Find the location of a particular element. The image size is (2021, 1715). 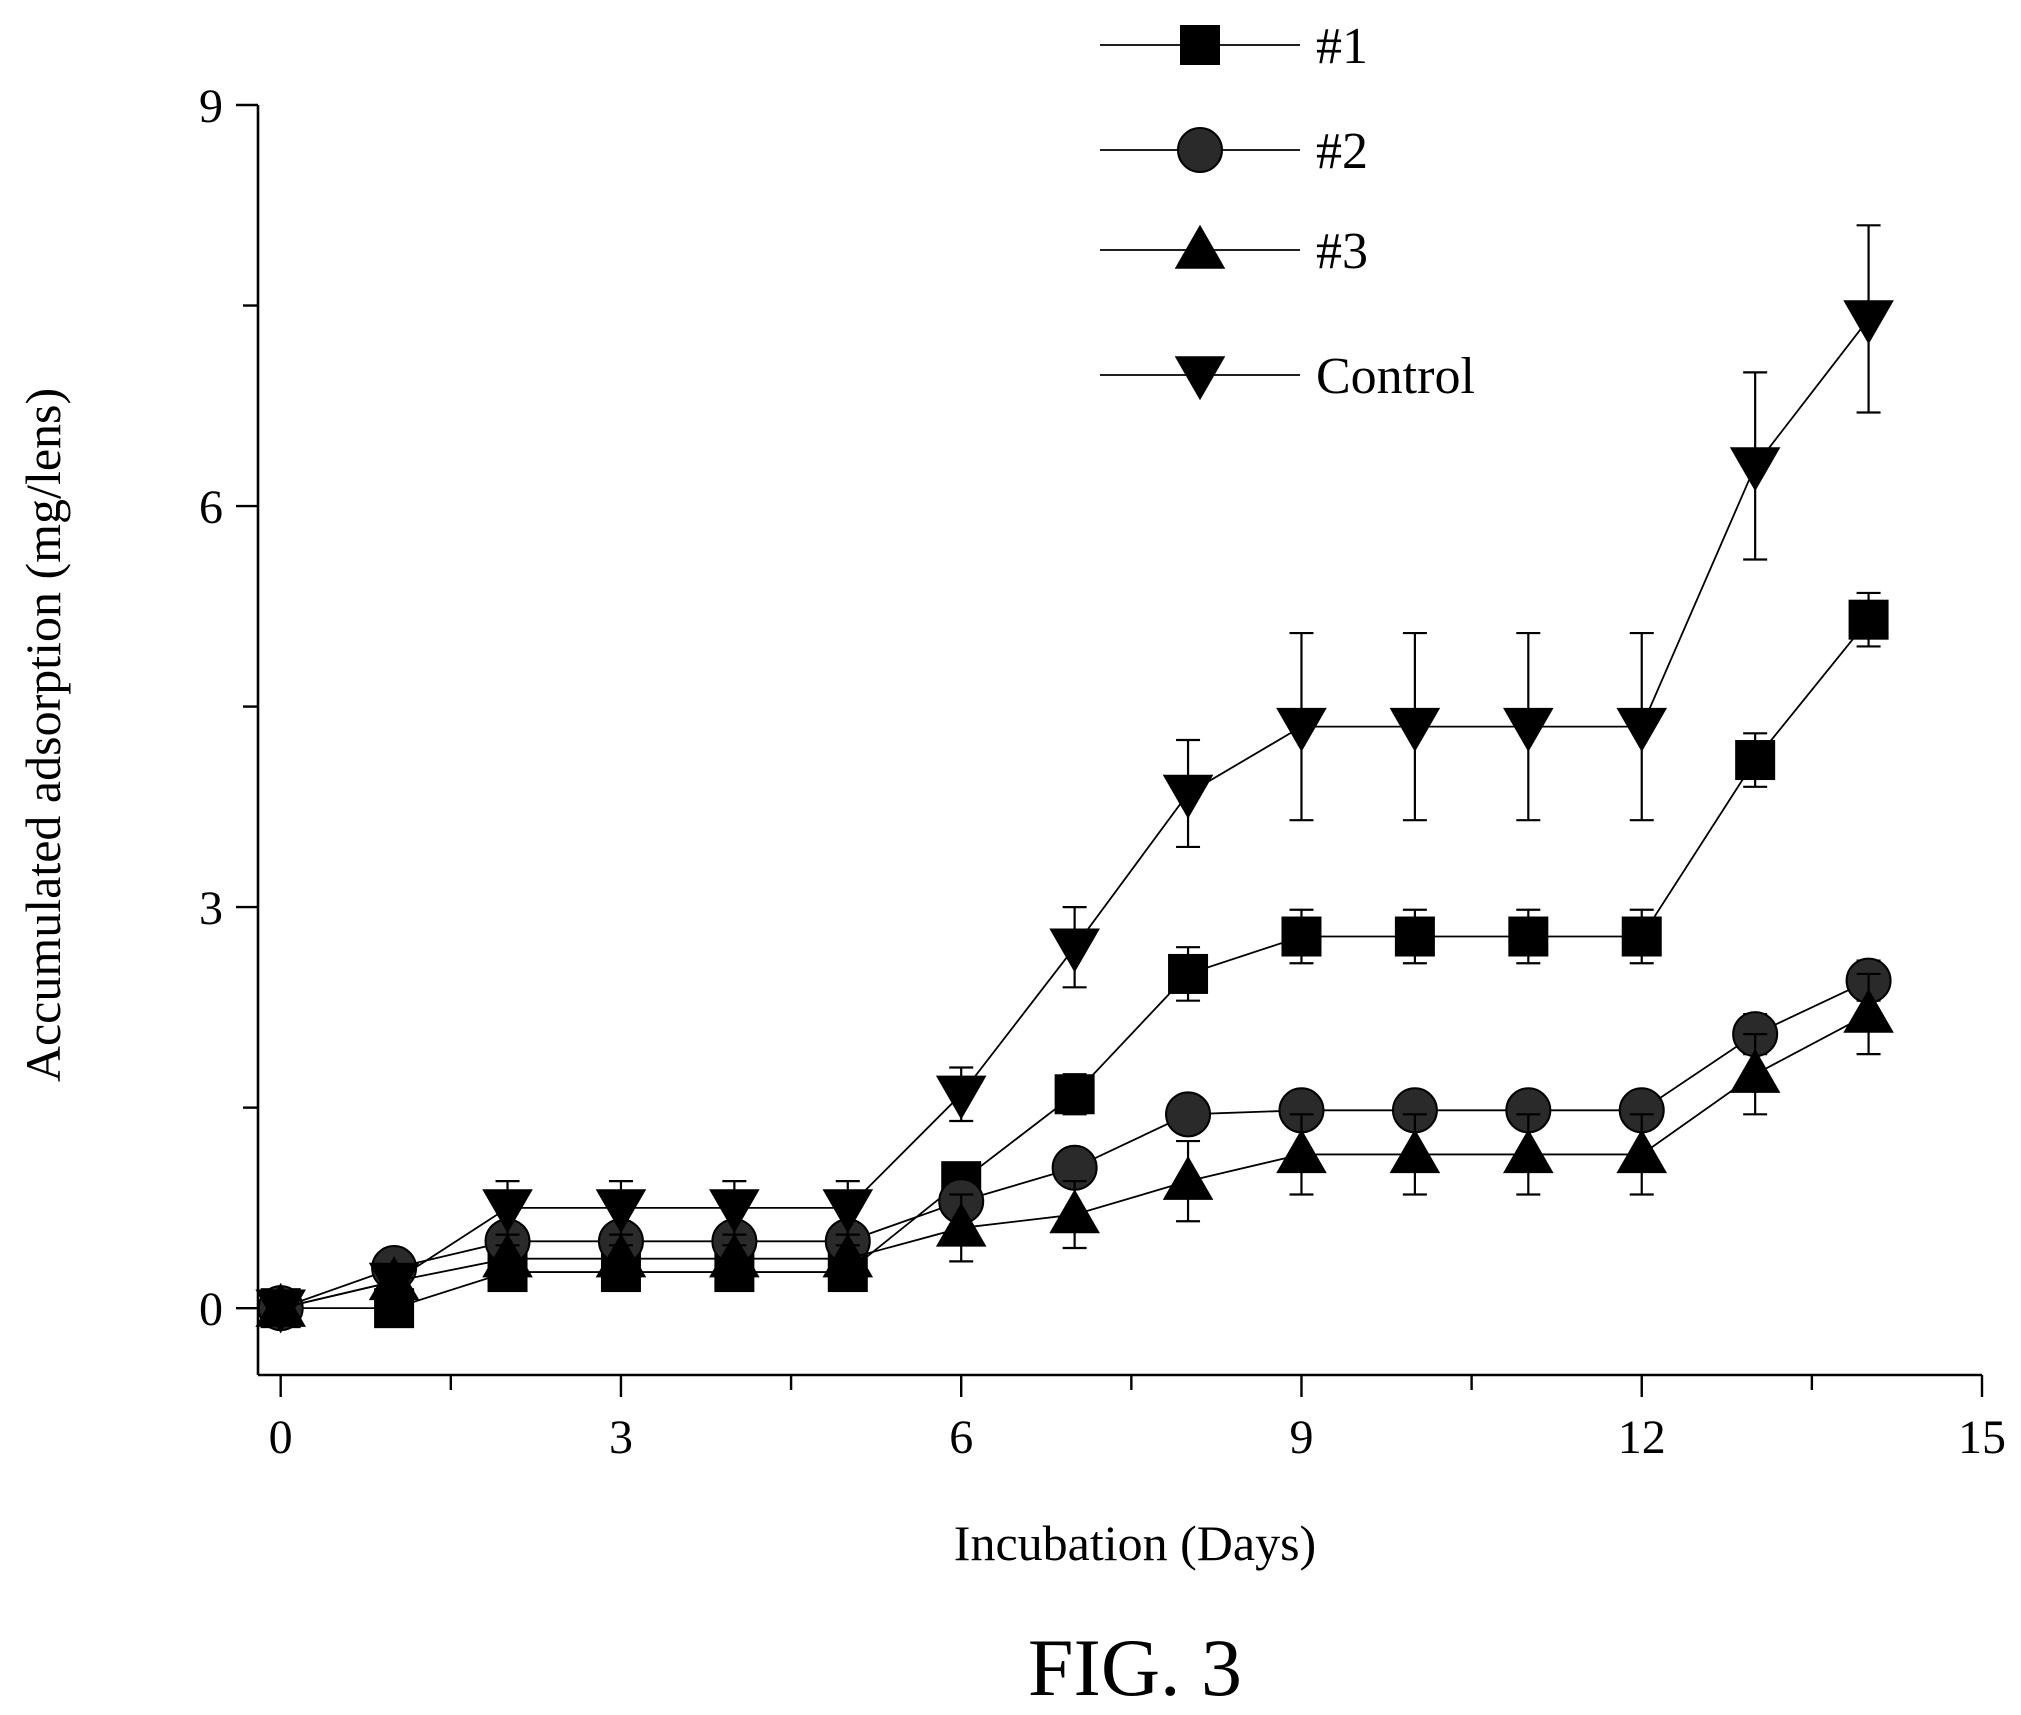

legend-label: Control is located at coordinates (1395, 376).